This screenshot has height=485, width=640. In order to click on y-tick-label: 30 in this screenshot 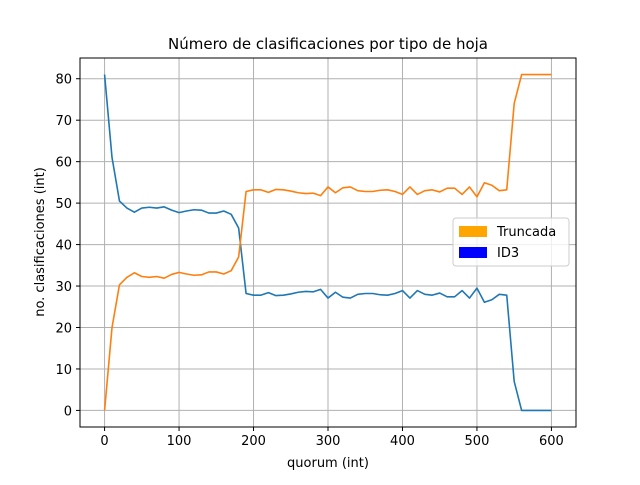, I will do `click(63, 287)`.